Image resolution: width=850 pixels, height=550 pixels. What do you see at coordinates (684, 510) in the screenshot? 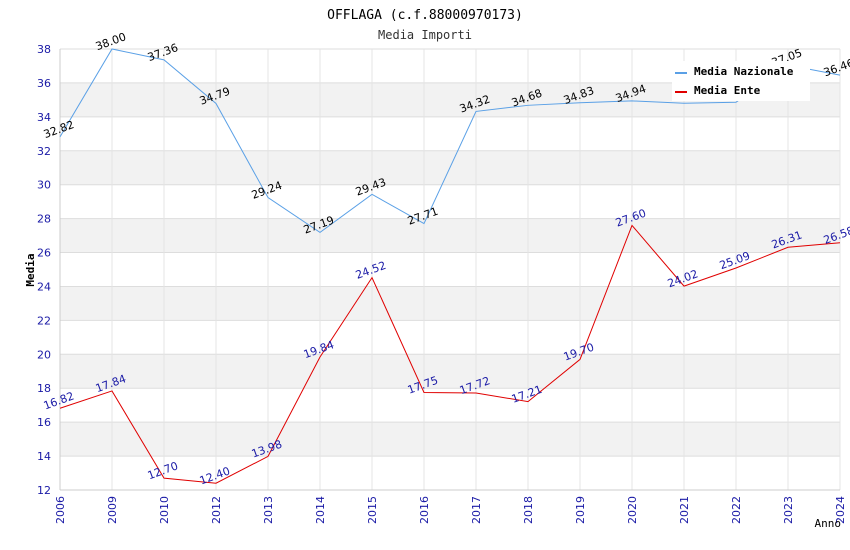
I see `x-tick-label: 2021` at bounding box center [684, 510].